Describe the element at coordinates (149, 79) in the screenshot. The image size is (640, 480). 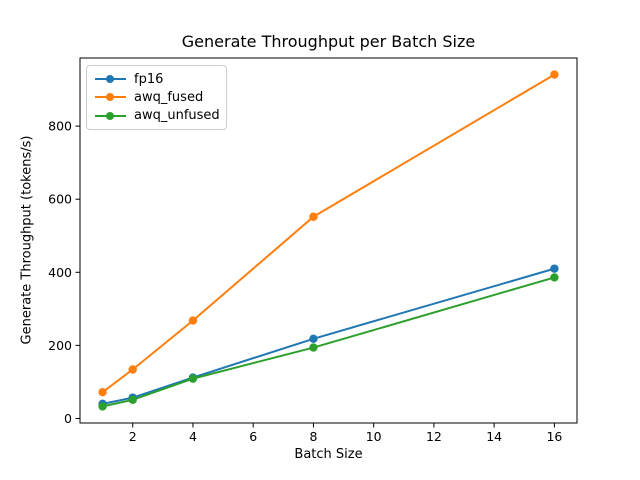
I see `legend-label: fp16` at that location.